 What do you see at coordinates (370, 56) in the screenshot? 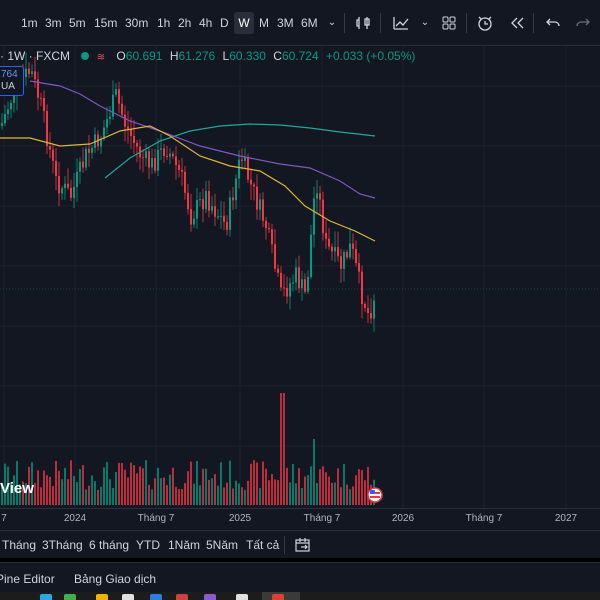
I see `change-value: +0.033 (+0.05%)` at bounding box center [370, 56].